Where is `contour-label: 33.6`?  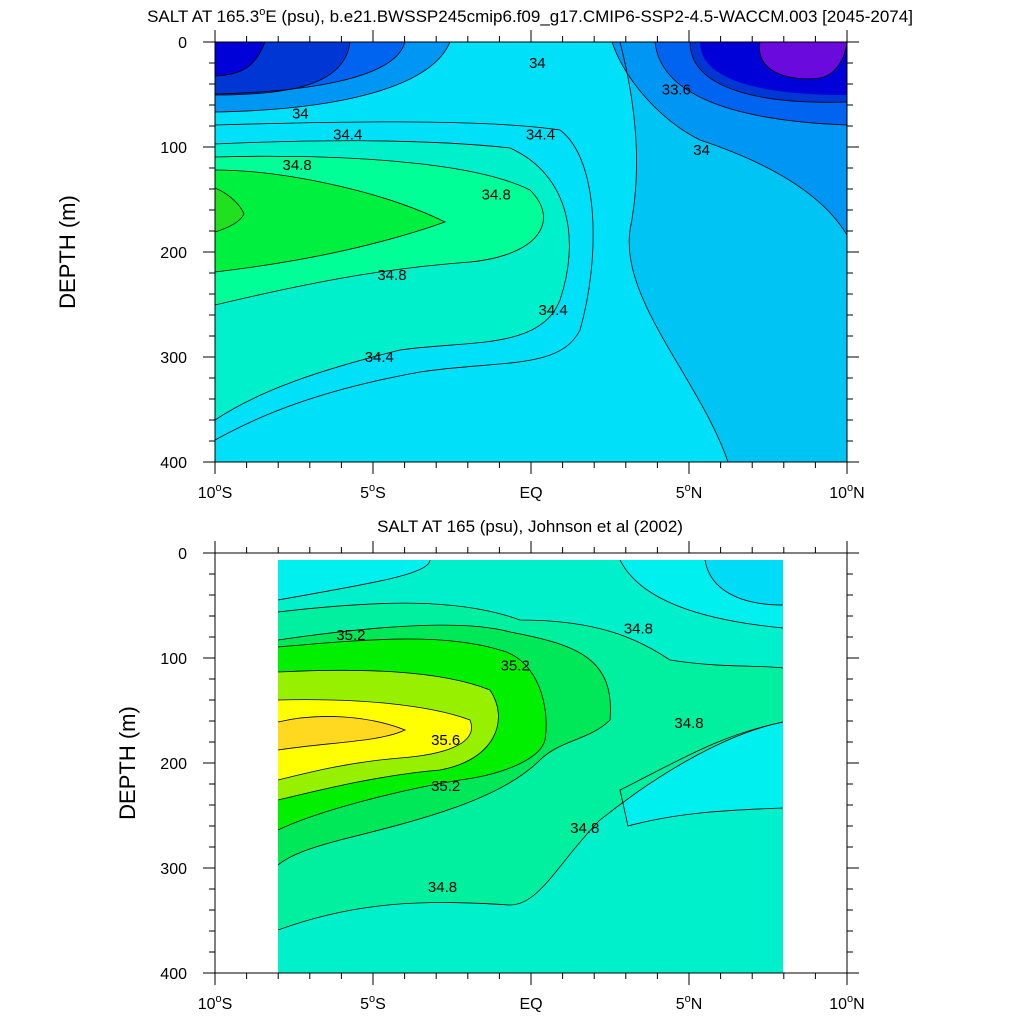
contour-label: 33.6 is located at coordinates (676, 89).